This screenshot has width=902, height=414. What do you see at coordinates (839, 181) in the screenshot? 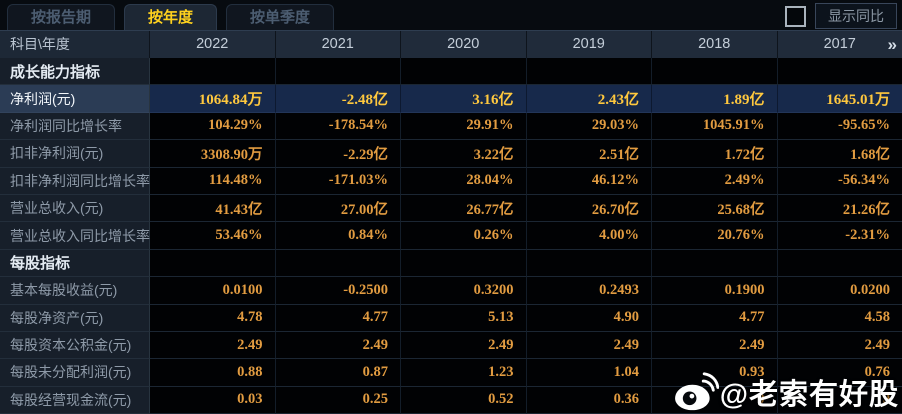
I see `table-cell-2017: -56.34%` at bounding box center [839, 181].